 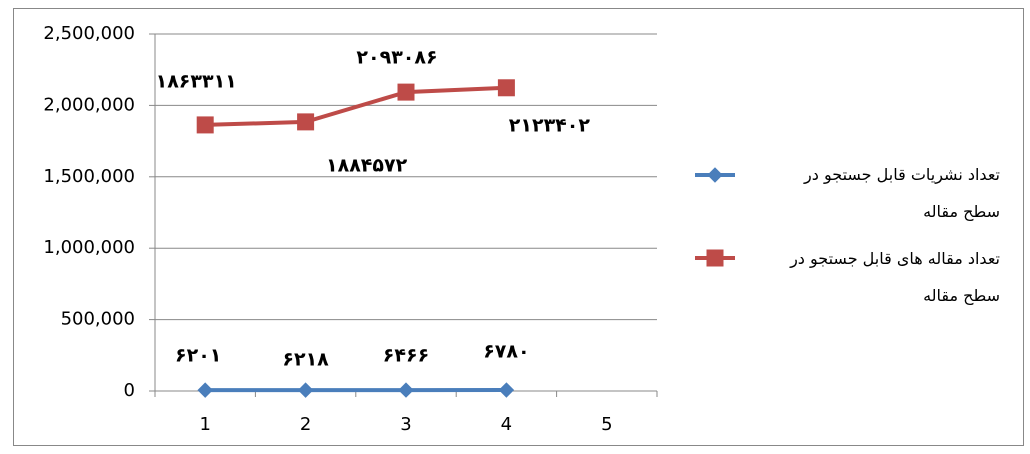 I want to click on x-tick-label: 3, so click(x=405, y=424).